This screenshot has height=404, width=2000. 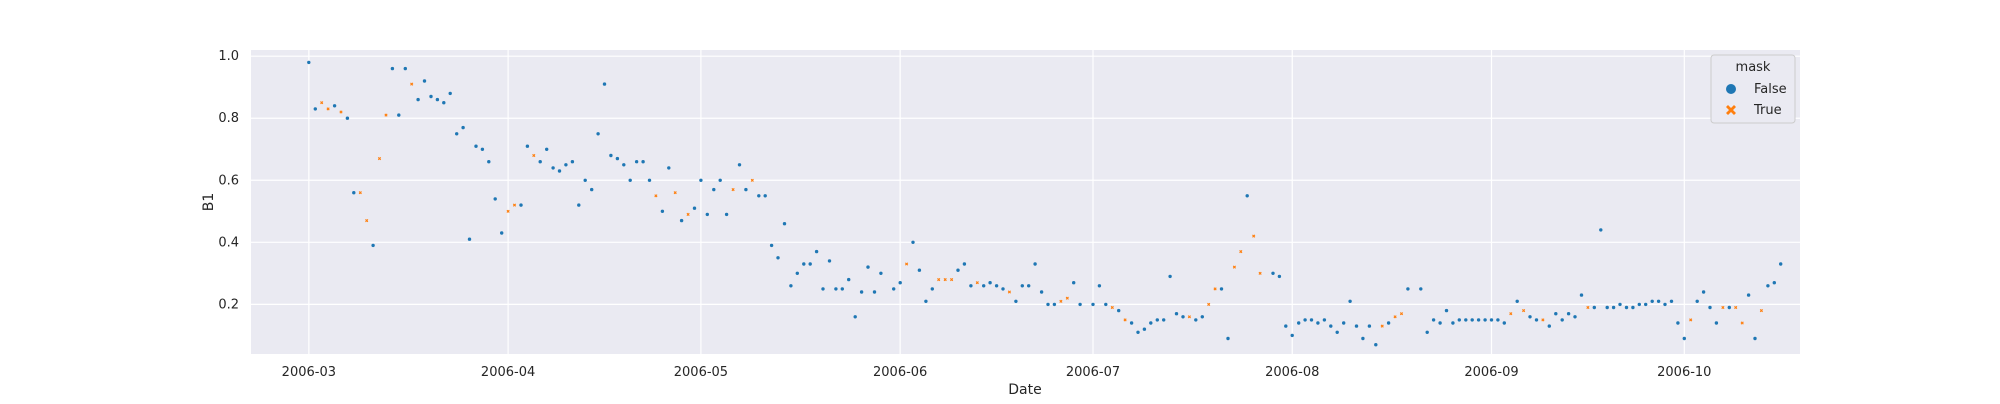 I want to click on legend-title: mask, so click(x=1753, y=67).